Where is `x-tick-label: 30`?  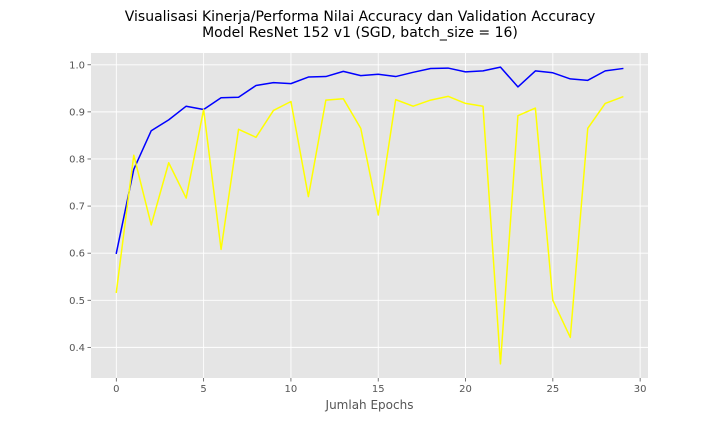
x-tick-label: 30 is located at coordinates (640, 389).